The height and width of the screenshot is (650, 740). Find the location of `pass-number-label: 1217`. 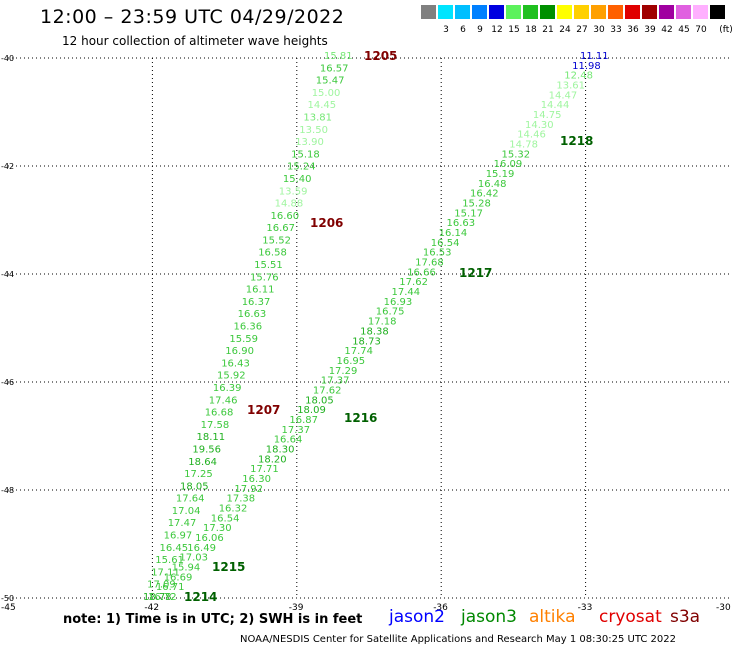

pass-number-label: 1217 is located at coordinates (475, 273).